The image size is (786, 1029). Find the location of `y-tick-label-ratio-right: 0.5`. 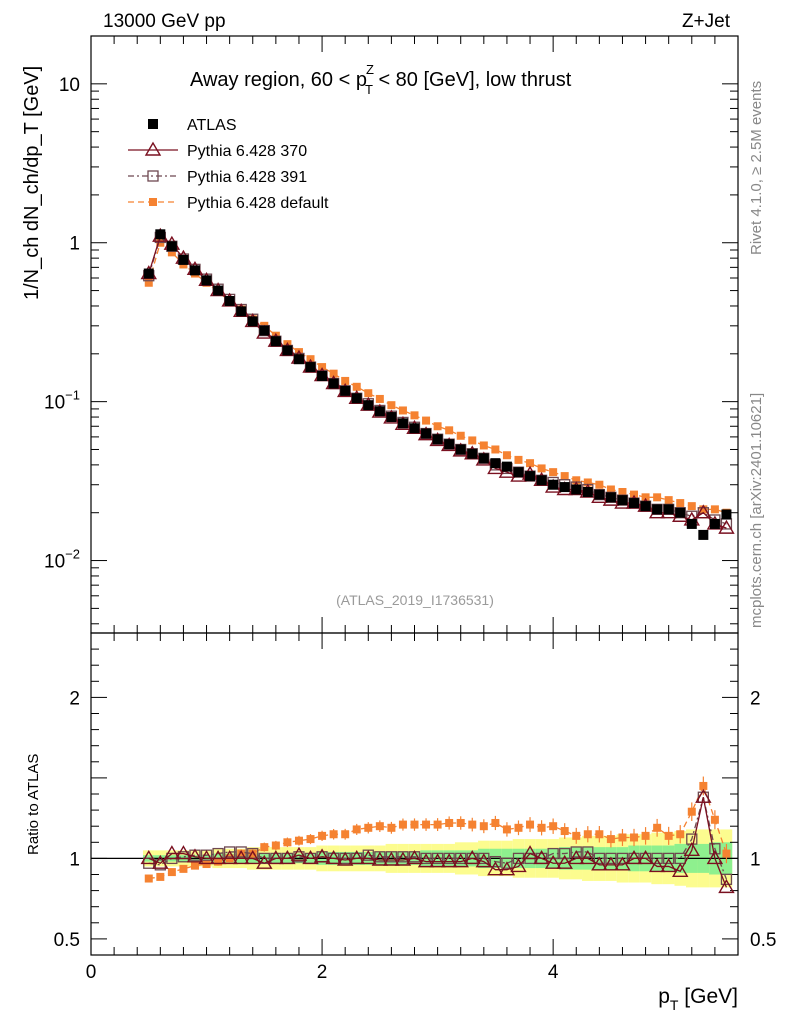

y-tick-label-ratio-right: 0.5 is located at coordinates (763, 940).